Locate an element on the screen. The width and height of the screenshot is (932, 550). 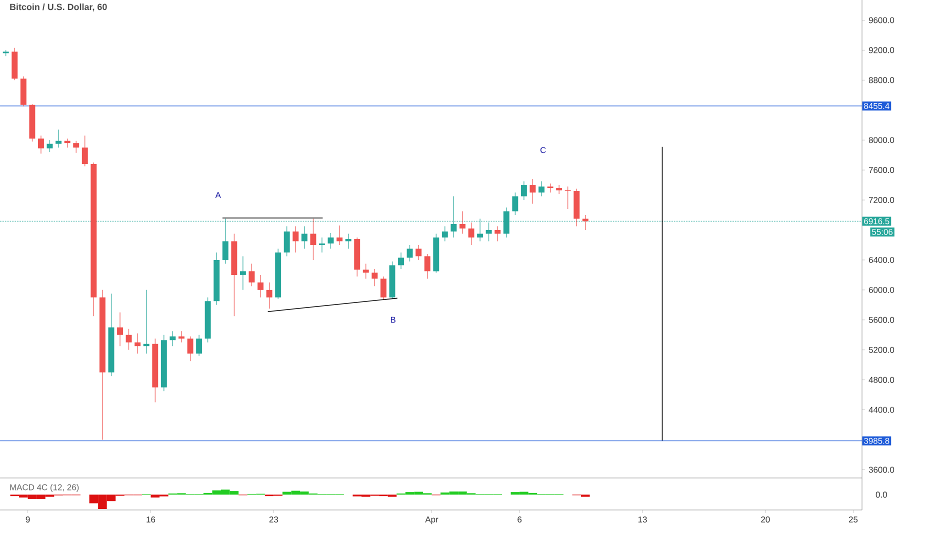
y-tick-label: 7600.0 is located at coordinates (881, 170).